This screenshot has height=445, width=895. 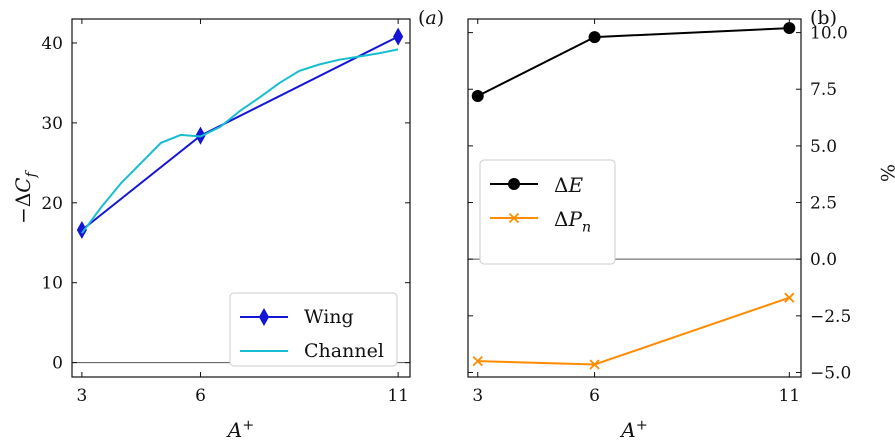 I want to click on panel-label: (a), so click(x=431, y=18).